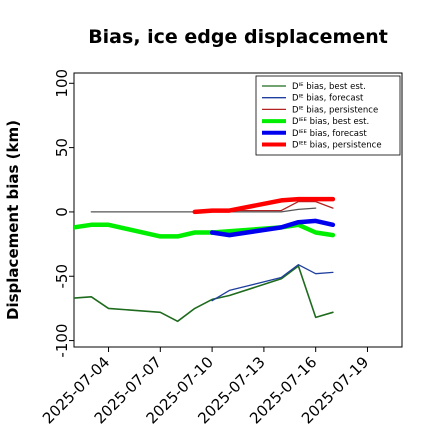  I want to click on legend-label-d-bias-persistence-2: Dᴵᴱ bias, persistence, so click(335, 110).